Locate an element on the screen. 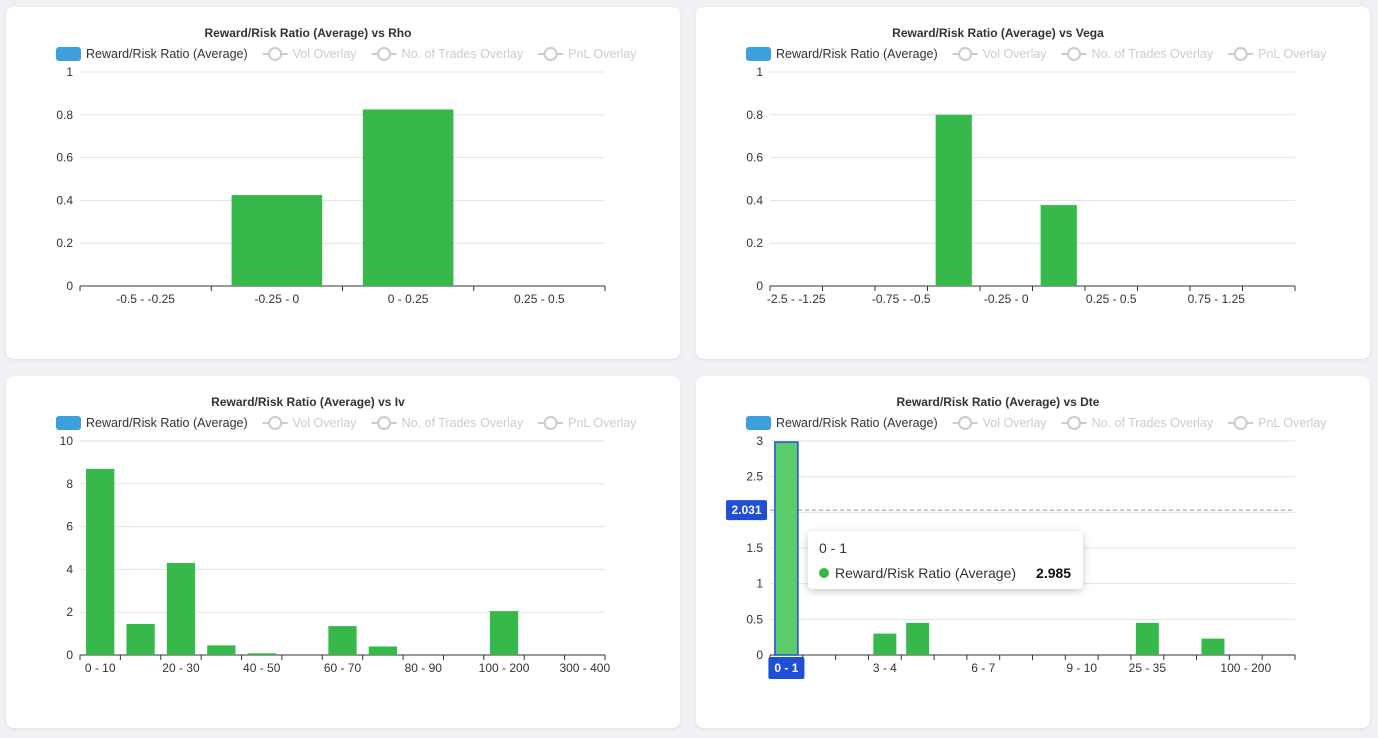 The image size is (1378, 738). bar-40 - 50 is located at coordinates (261, 654).